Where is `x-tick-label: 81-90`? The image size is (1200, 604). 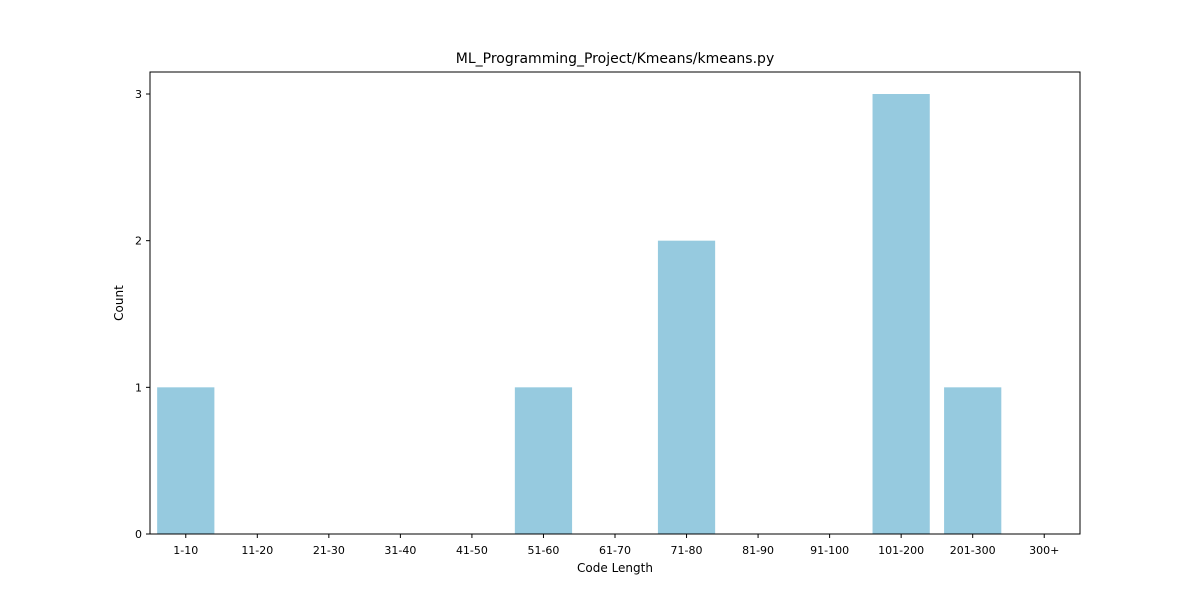
x-tick-label: 81-90 is located at coordinates (758, 550).